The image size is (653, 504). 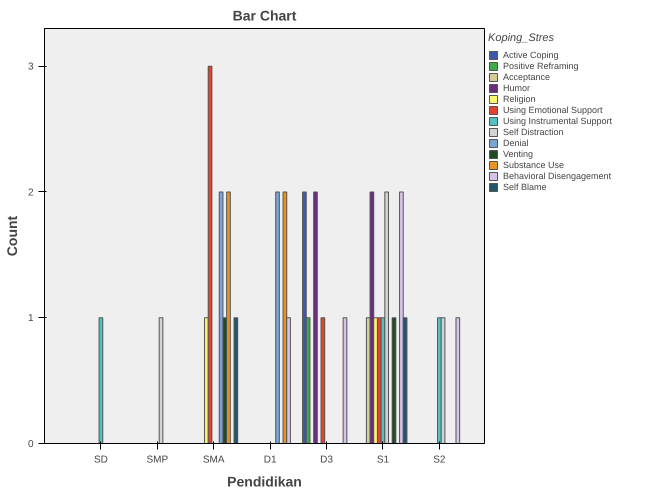 What do you see at coordinates (533, 132) in the screenshot?
I see `legend-label: Self Distraction` at bounding box center [533, 132].